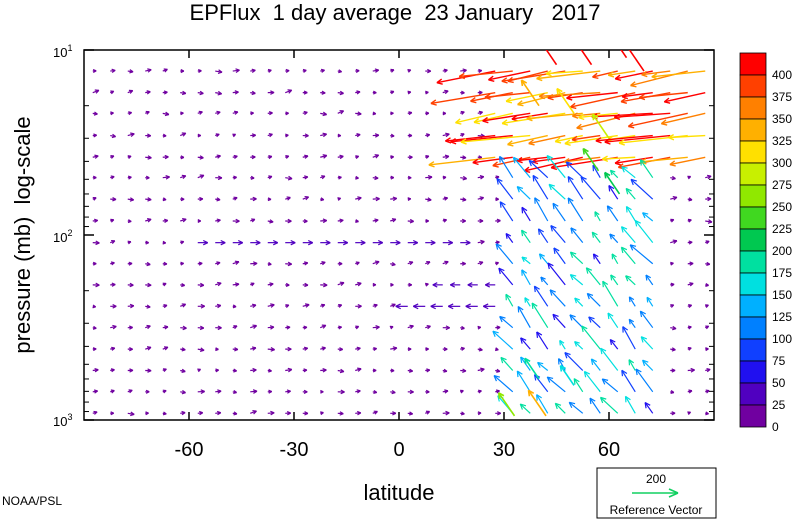 The height and width of the screenshot is (521, 800). Describe the element at coordinates (656, 493) in the screenshot. I see `reference-vector-box: 200 Reference Vector` at that location.